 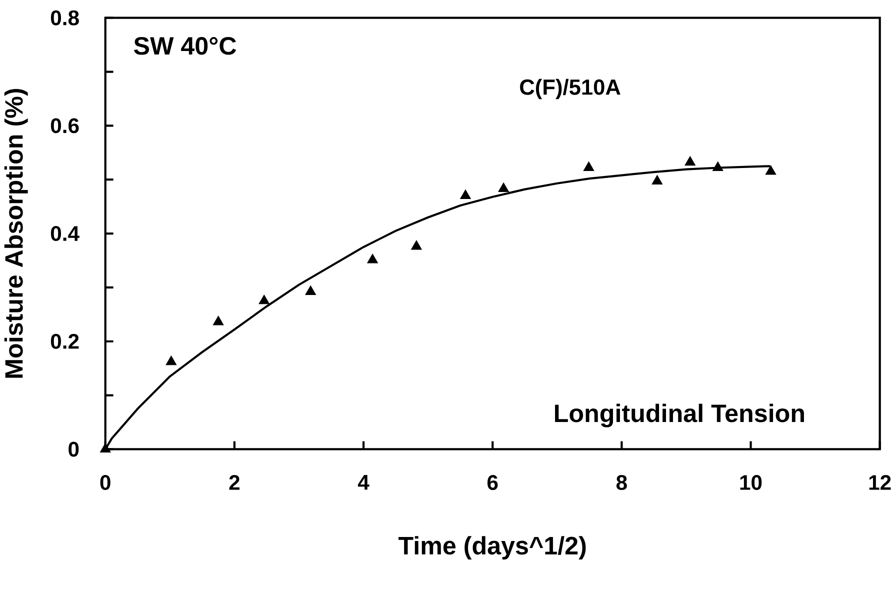 What do you see at coordinates (492, 482) in the screenshot?
I see `x-tick-label: 6` at bounding box center [492, 482].